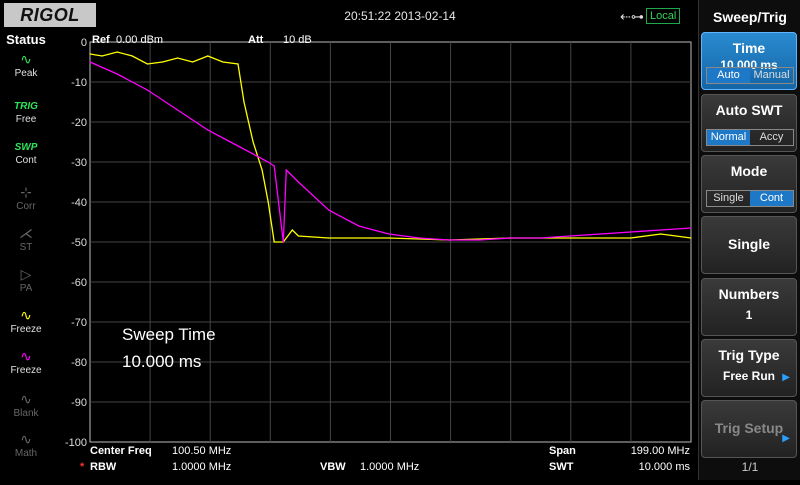 This screenshot has width=800, height=485. I want to click on math-icon: ∿, so click(26, 439).